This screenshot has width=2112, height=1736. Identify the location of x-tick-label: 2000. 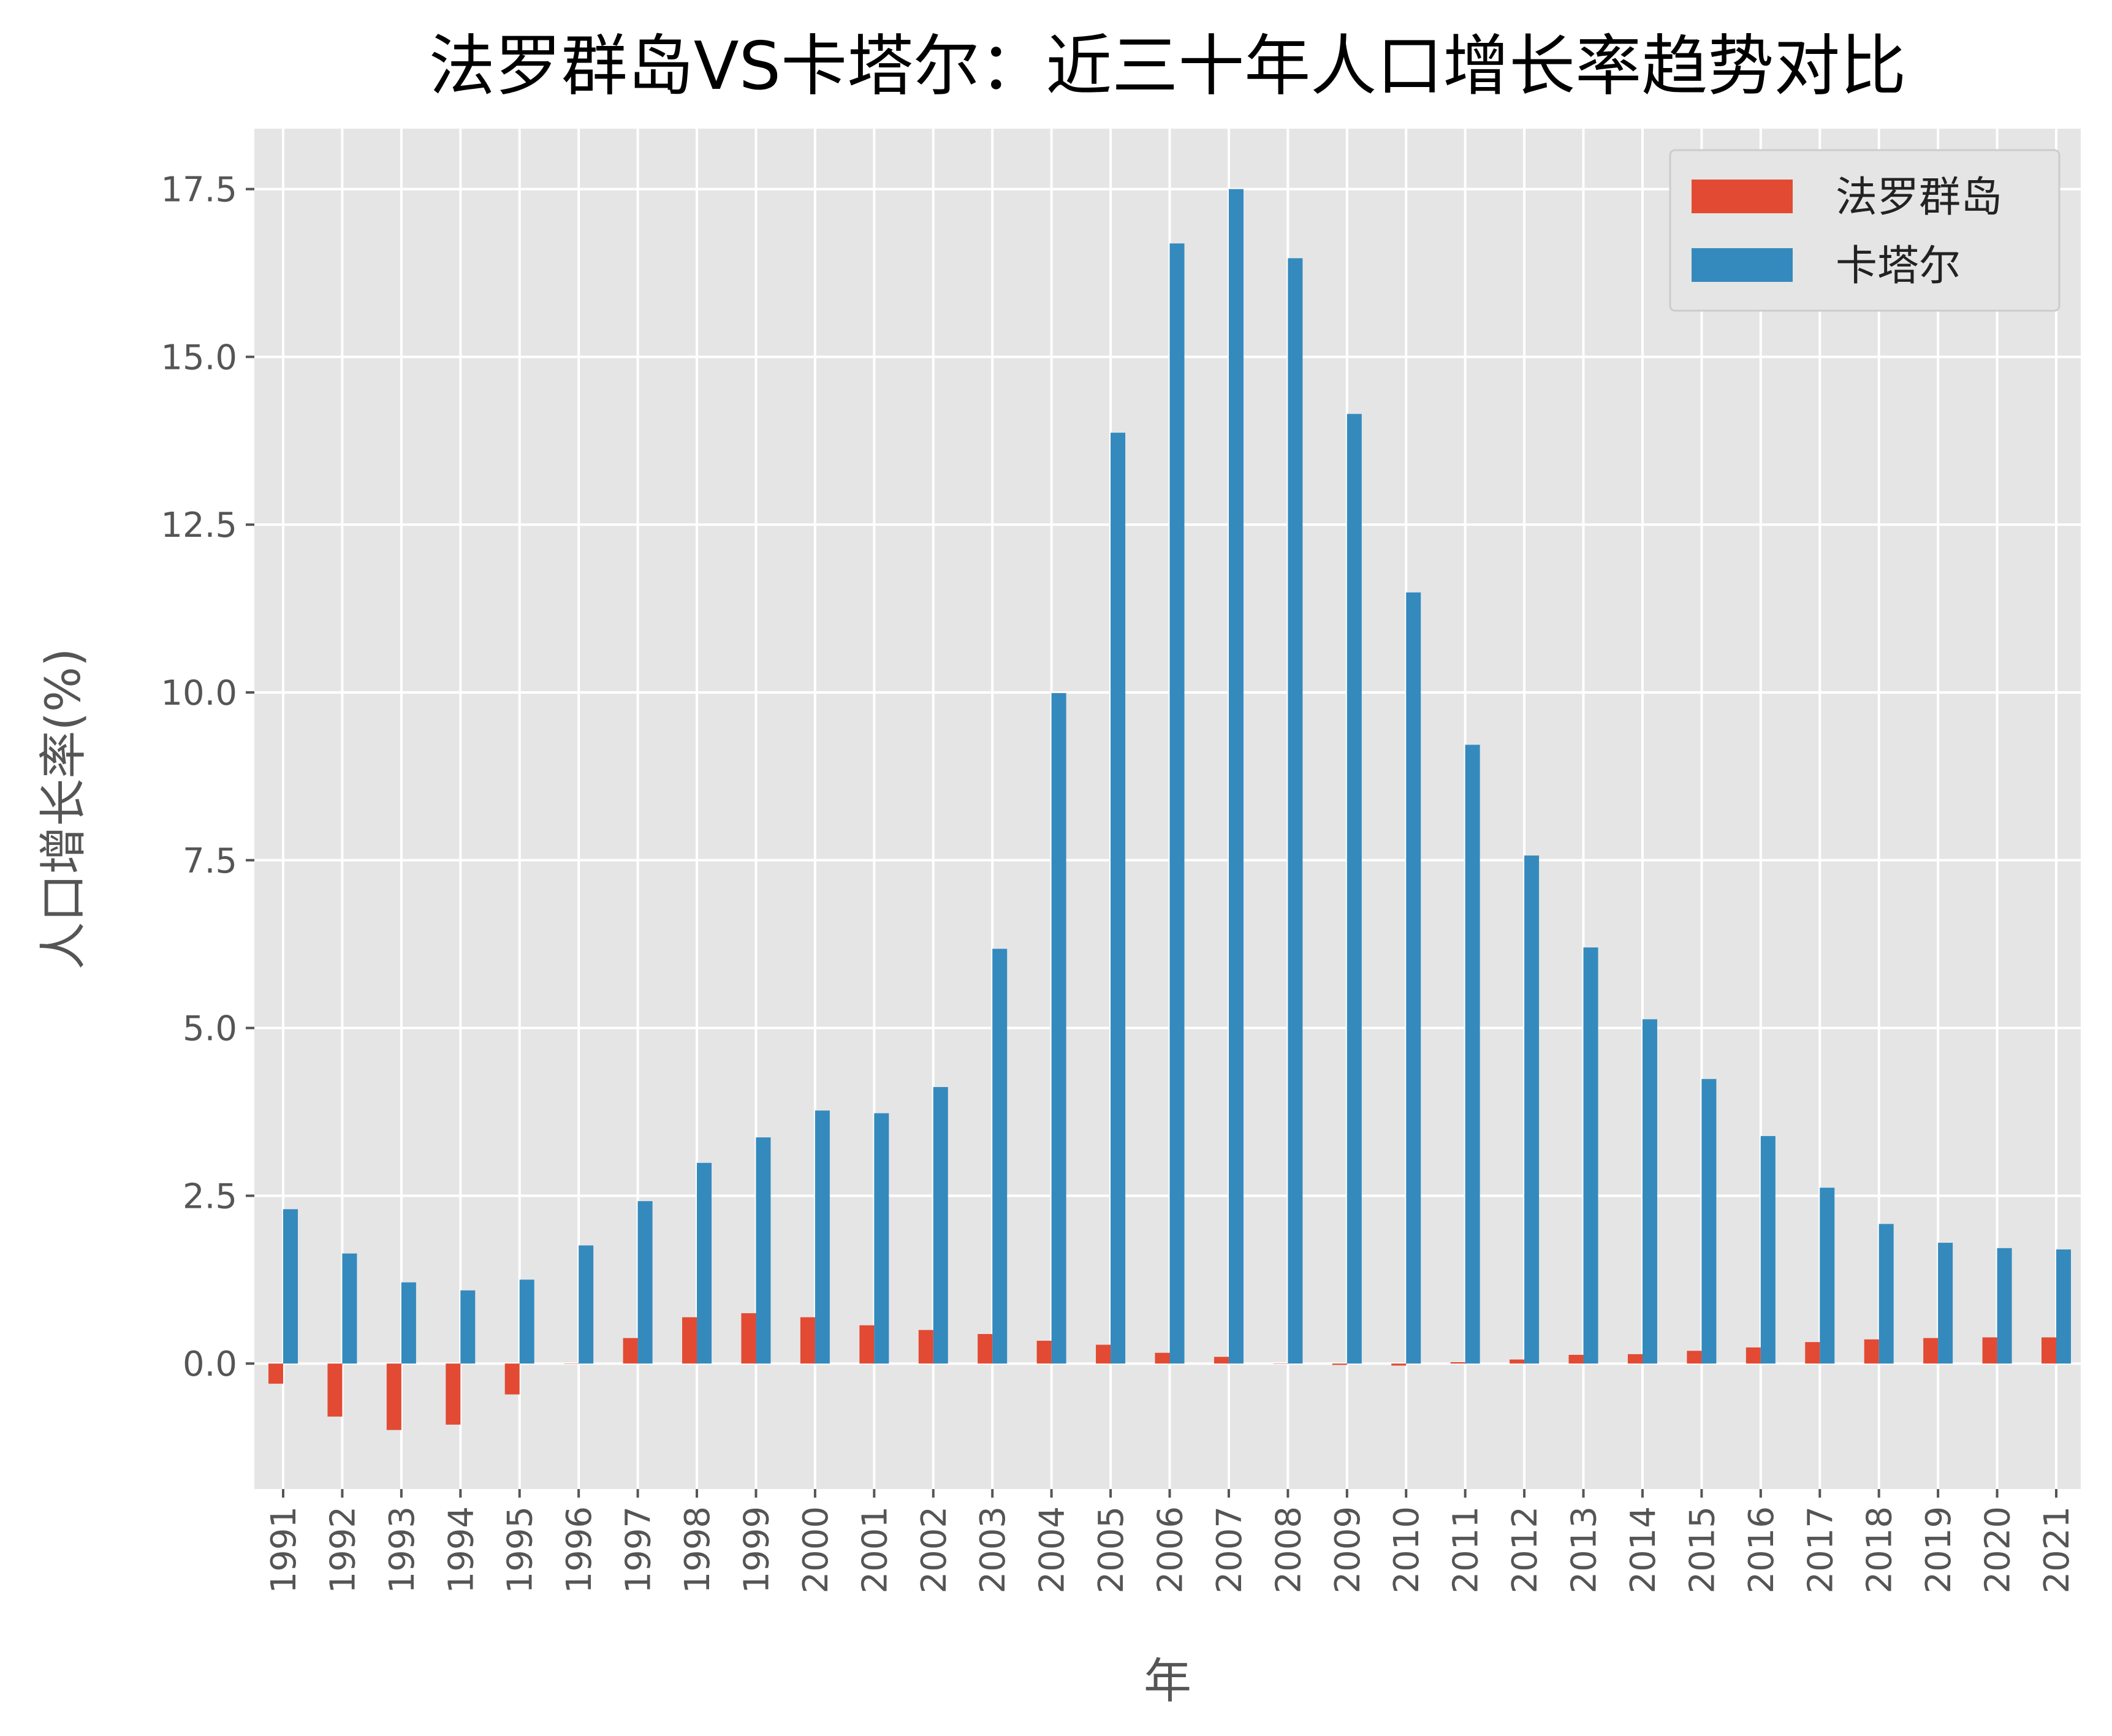
(816, 1550).